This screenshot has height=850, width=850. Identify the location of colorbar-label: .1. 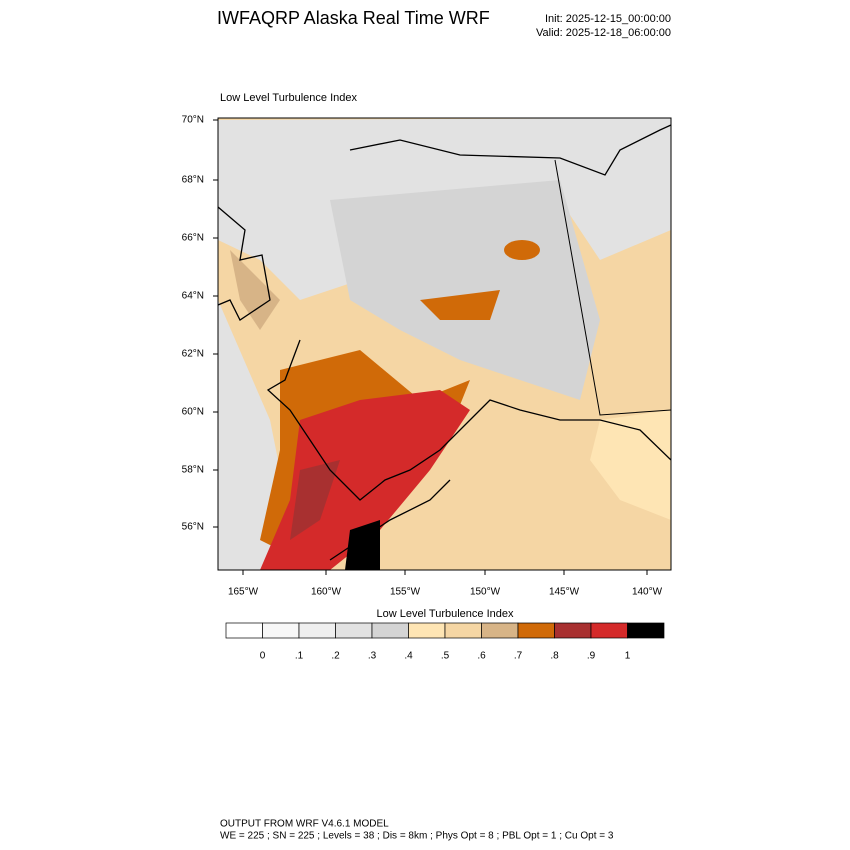
(299, 656).